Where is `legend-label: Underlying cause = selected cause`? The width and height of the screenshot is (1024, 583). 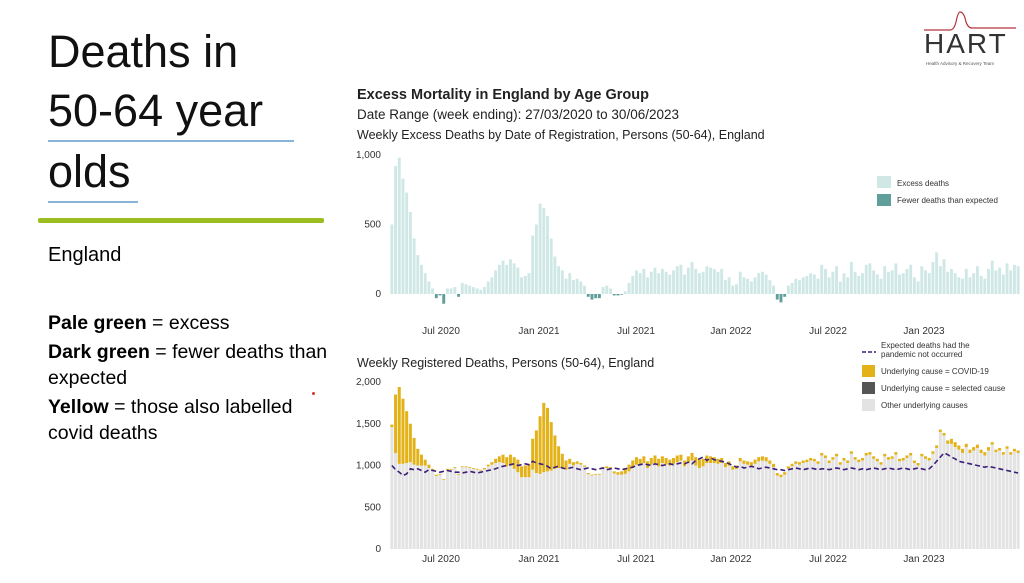
legend-label: Underlying cause = selected cause is located at coordinates (943, 388).